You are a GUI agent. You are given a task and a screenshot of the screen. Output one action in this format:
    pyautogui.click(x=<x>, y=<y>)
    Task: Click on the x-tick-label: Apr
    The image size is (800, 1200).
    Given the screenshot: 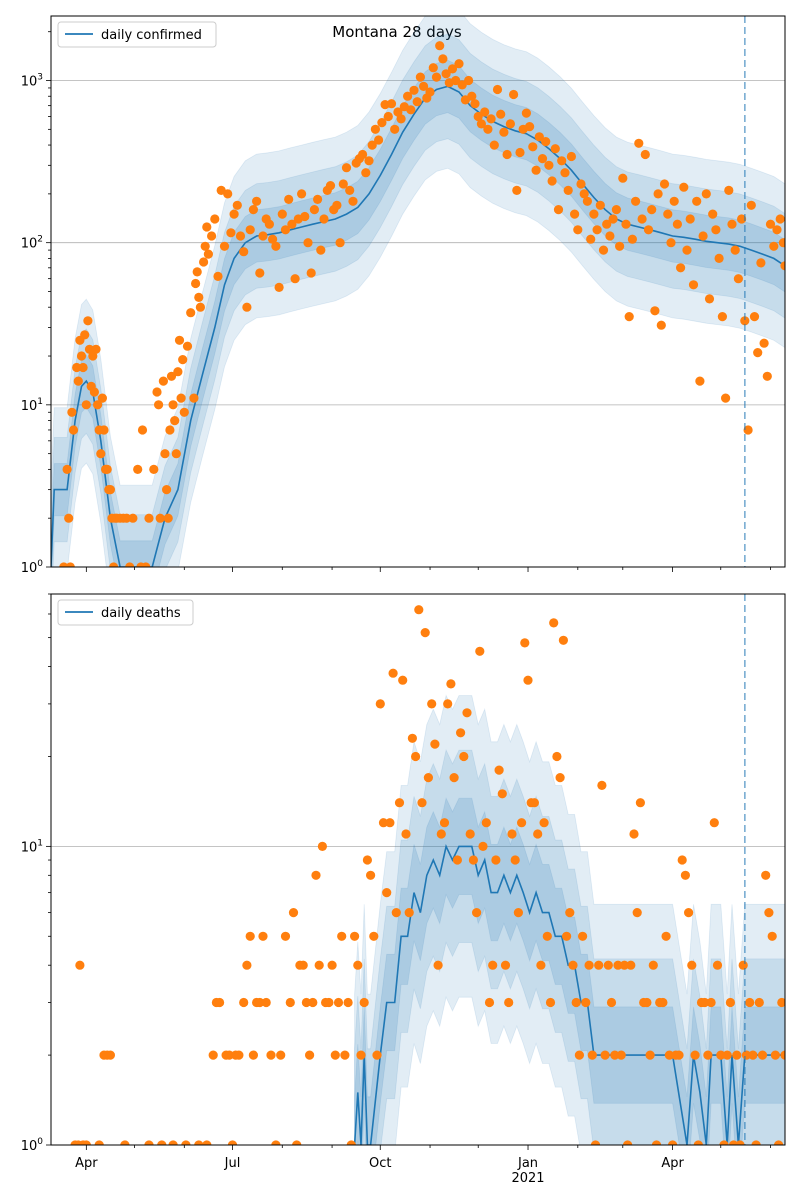 What is the action you would take?
    pyautogui.click(x=86, y=1163)
    